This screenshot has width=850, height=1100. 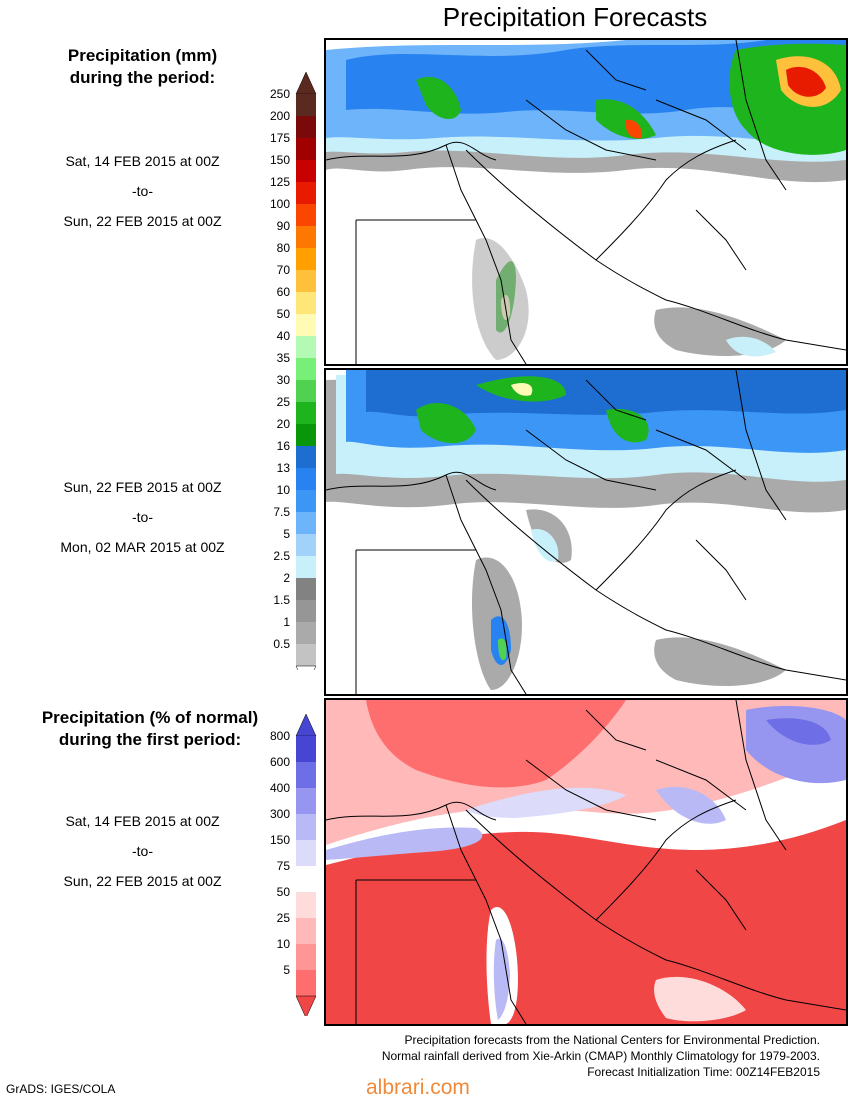 What do you see at coordinates (142, 487) in the screenshot?
I see `period2-from: Sun, 22 FEB 2015 at 00Z` at bounding box center [142, 487].